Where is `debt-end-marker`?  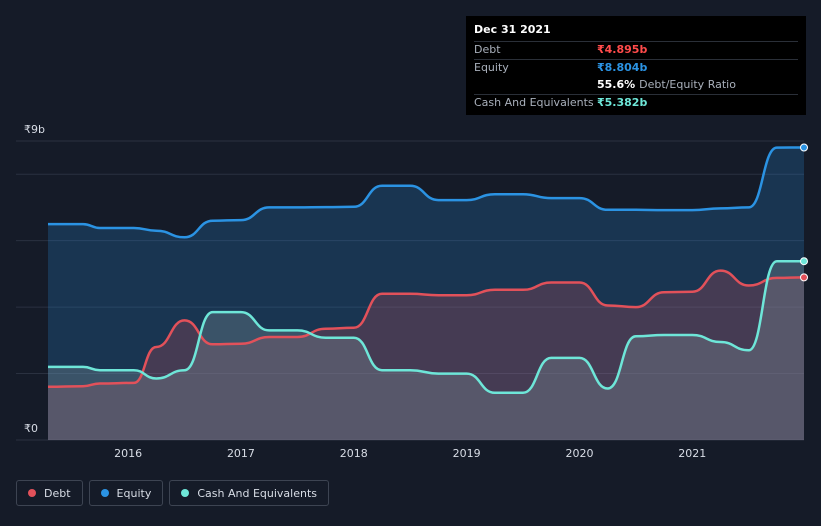 debt-end-marker is located at coordinates (804, 277).